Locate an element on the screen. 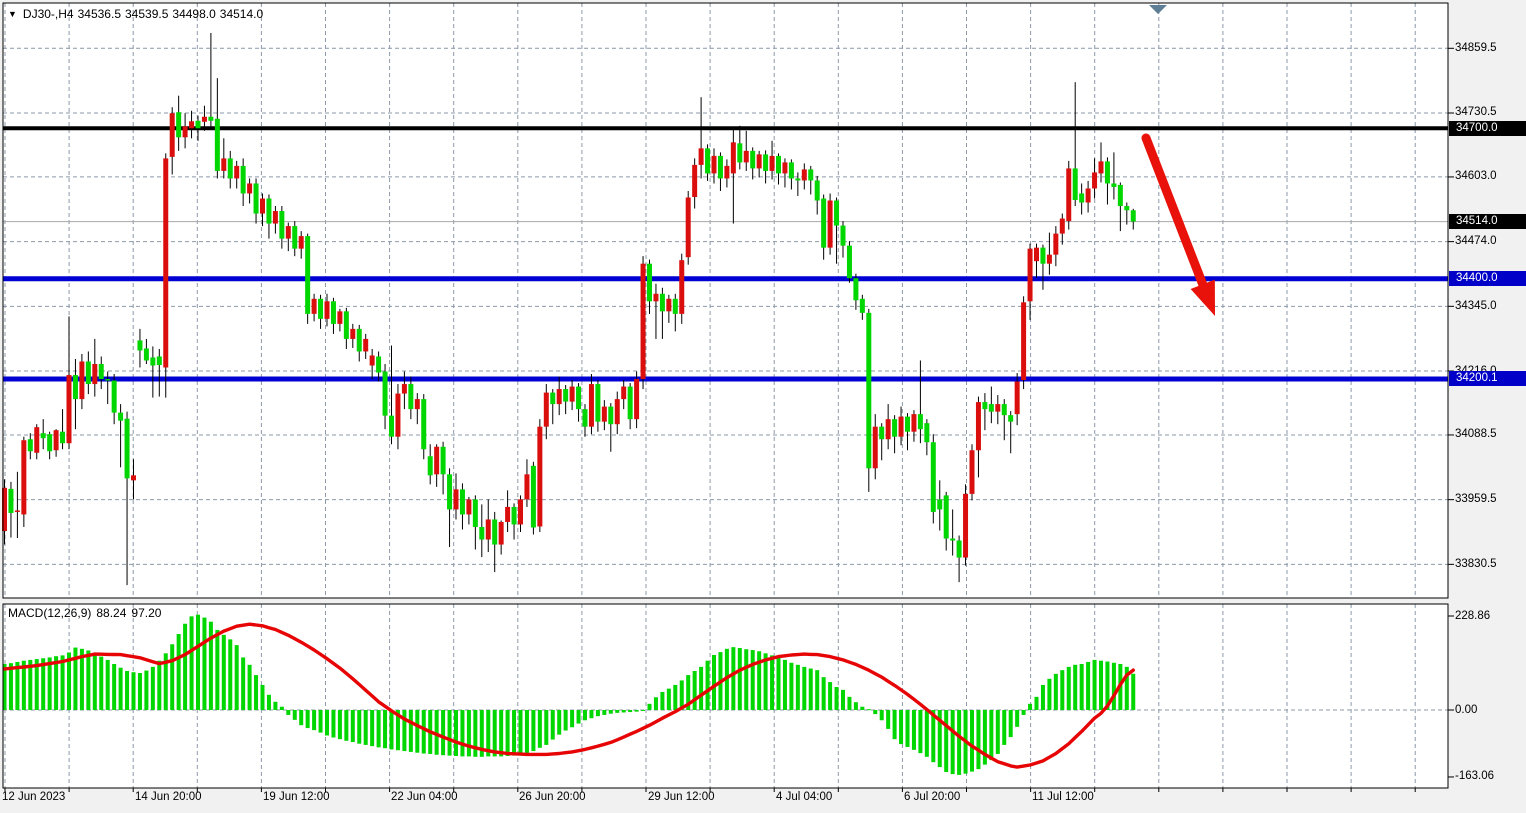 Image resolution: width=1526 pixels, height=813 pixels. price-tick-label: 34859.5 is located at coordinates (1476, 47).